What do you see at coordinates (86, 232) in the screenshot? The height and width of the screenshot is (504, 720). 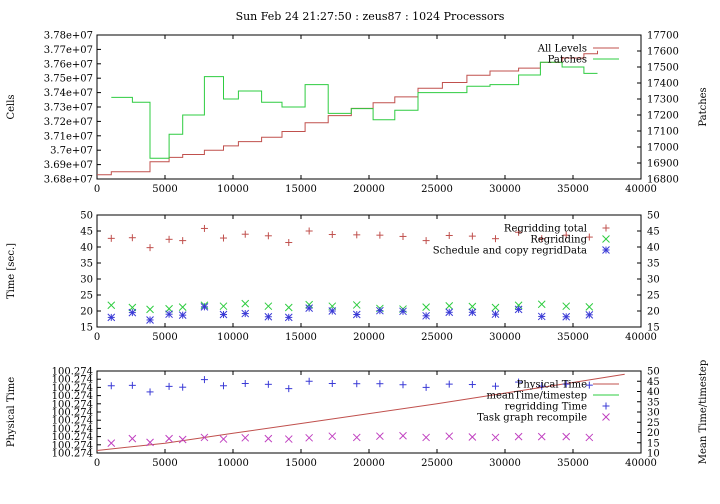 I see `y-tick-label: 45` at bounding box center [86, 232].